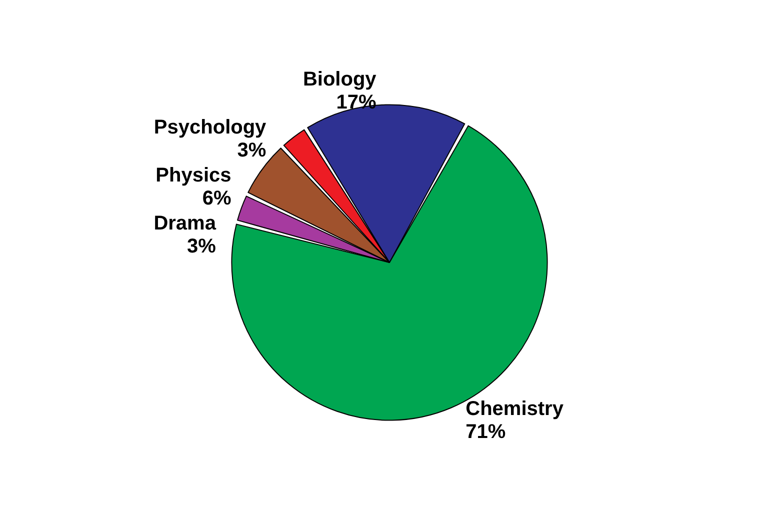 Image resolution: width=779 pixels, height=525 pixels. I want to click on slice-label: Physics, so click(194, 175).